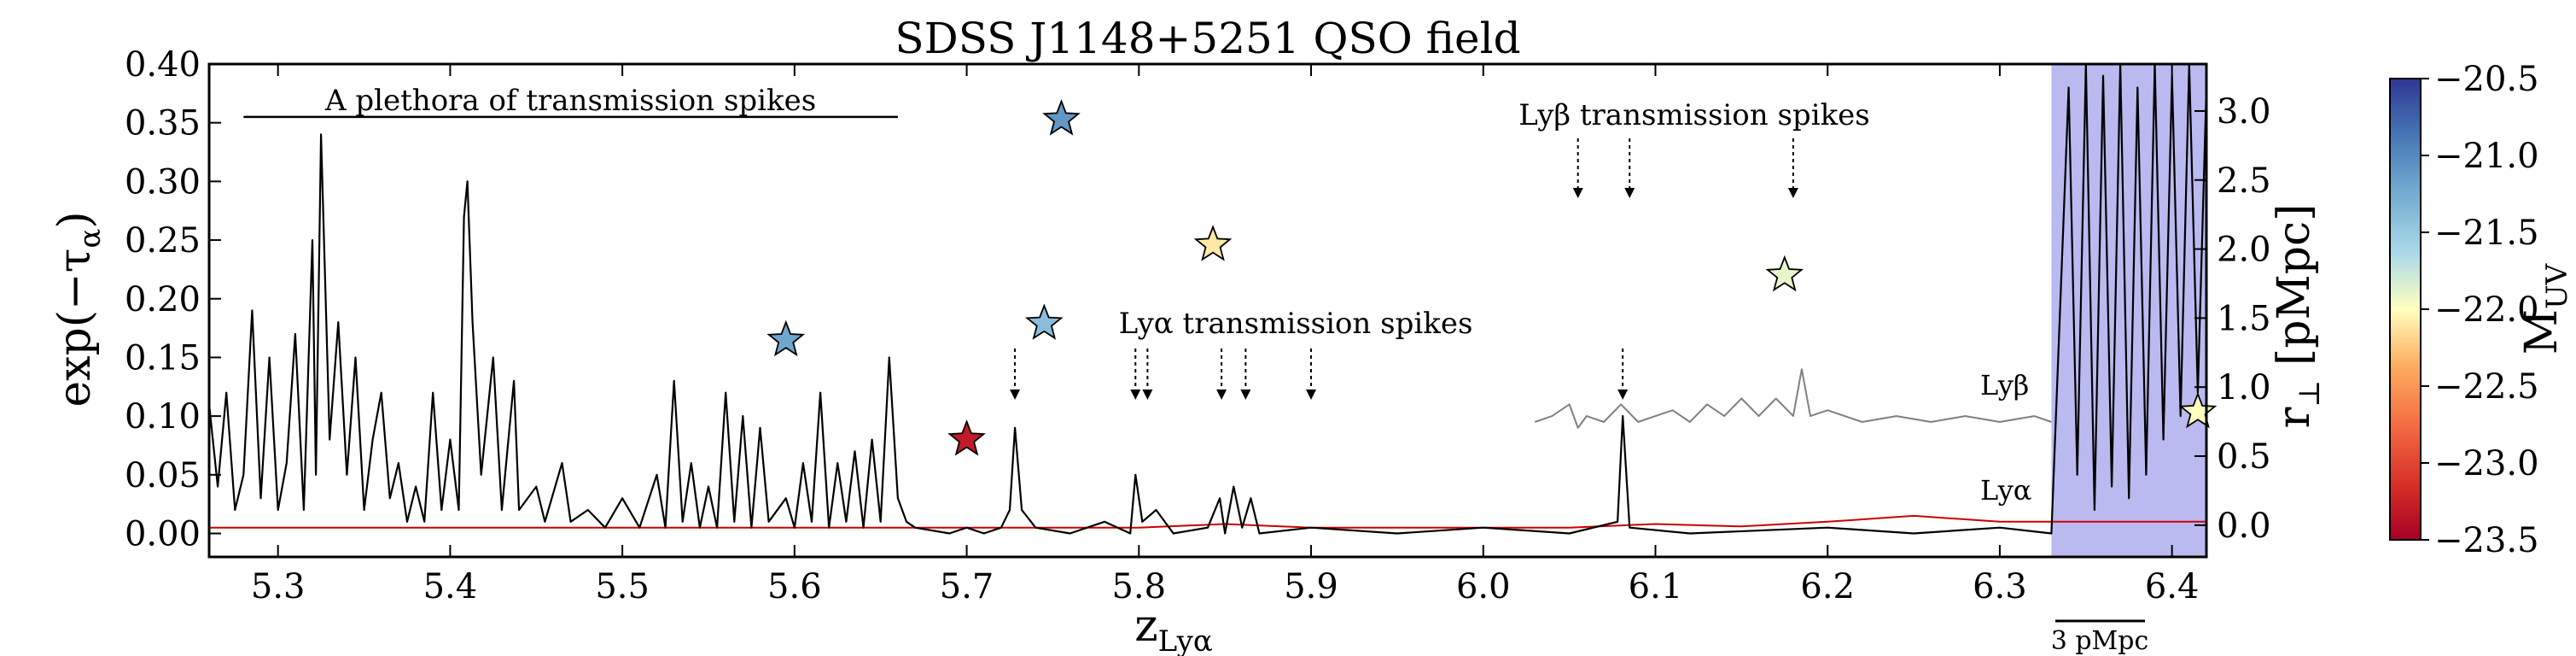 The image size is (2576, 656). What do you see at coordinates (2486, 79) in the screenshot?
I see `colorbar-tick-label-0: −20.5` at bounding box center [2486, 79].